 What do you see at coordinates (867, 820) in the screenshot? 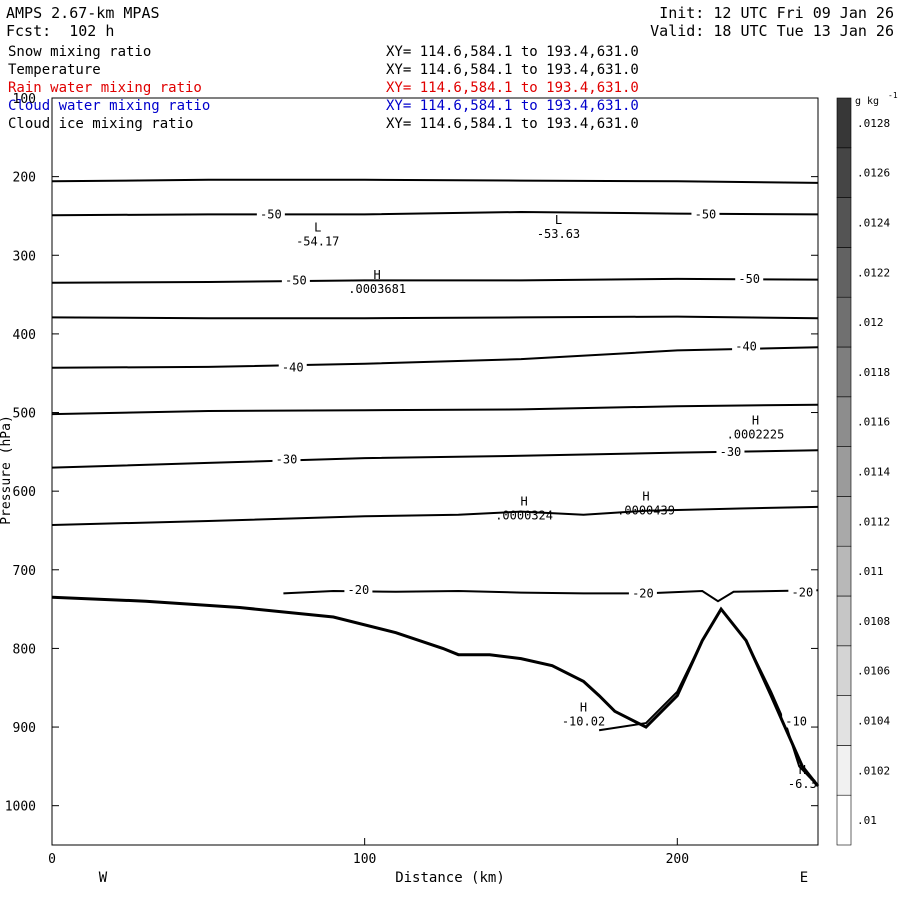
I see `colorbar-label: .01` at bounding box center [867, 820].